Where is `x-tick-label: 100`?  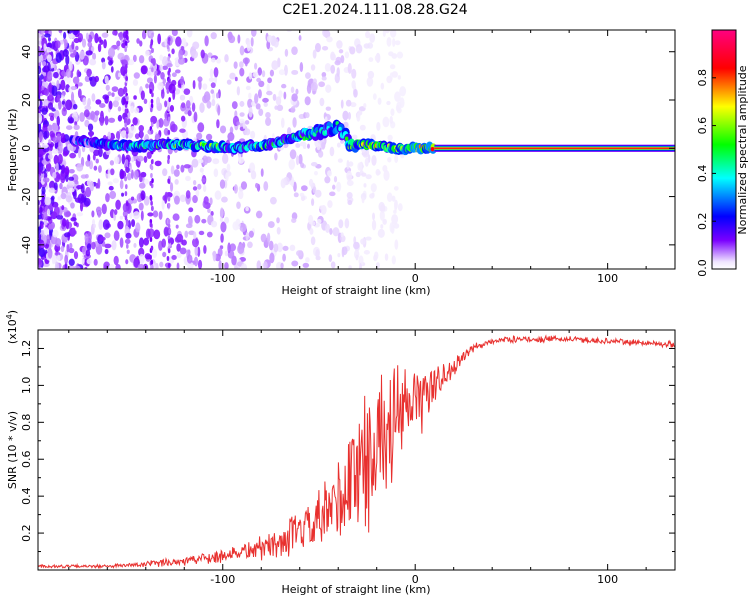 x-tick-label: 100 is located at coordinates (607, 278).